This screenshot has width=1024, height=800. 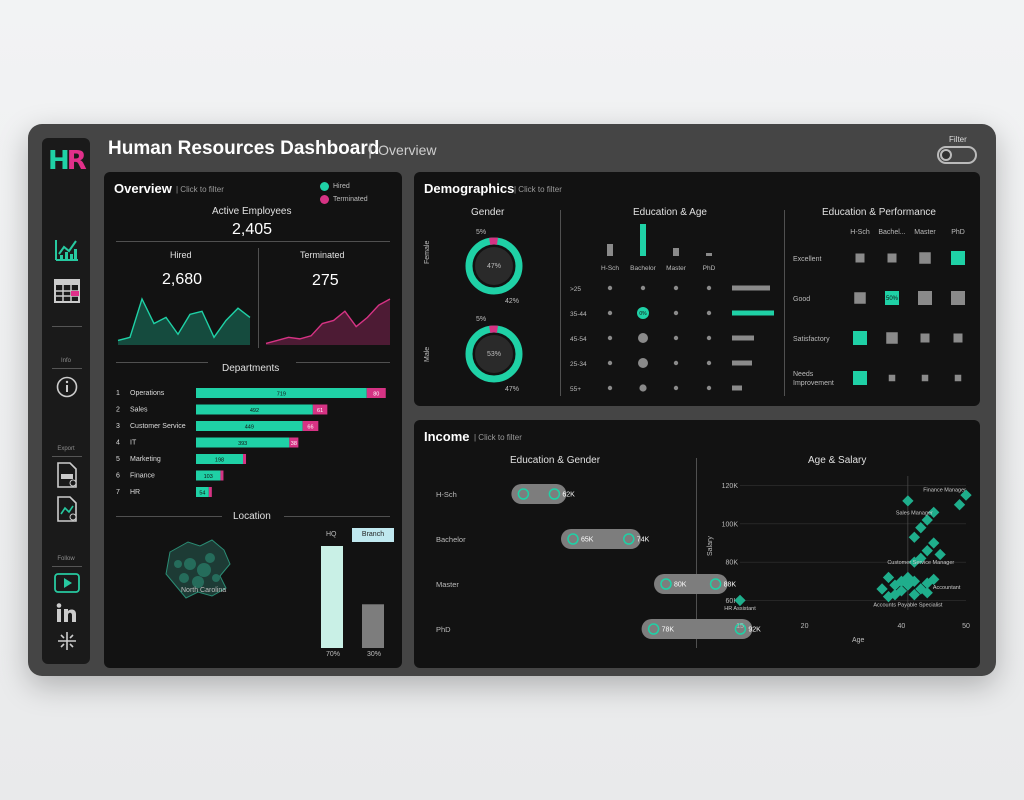 What do you see at coordinates (204, 590) in the screenshot?
I see `map-label: North Carolina` at bounding box center [204, 590].